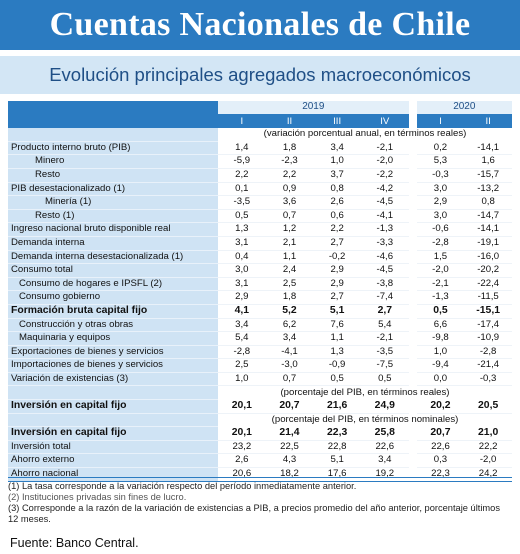  What do you see at coordinates (113, 325) in the screenshot?
I see `row-label: Construcción y otras obras` at bounding box center [113, 325].